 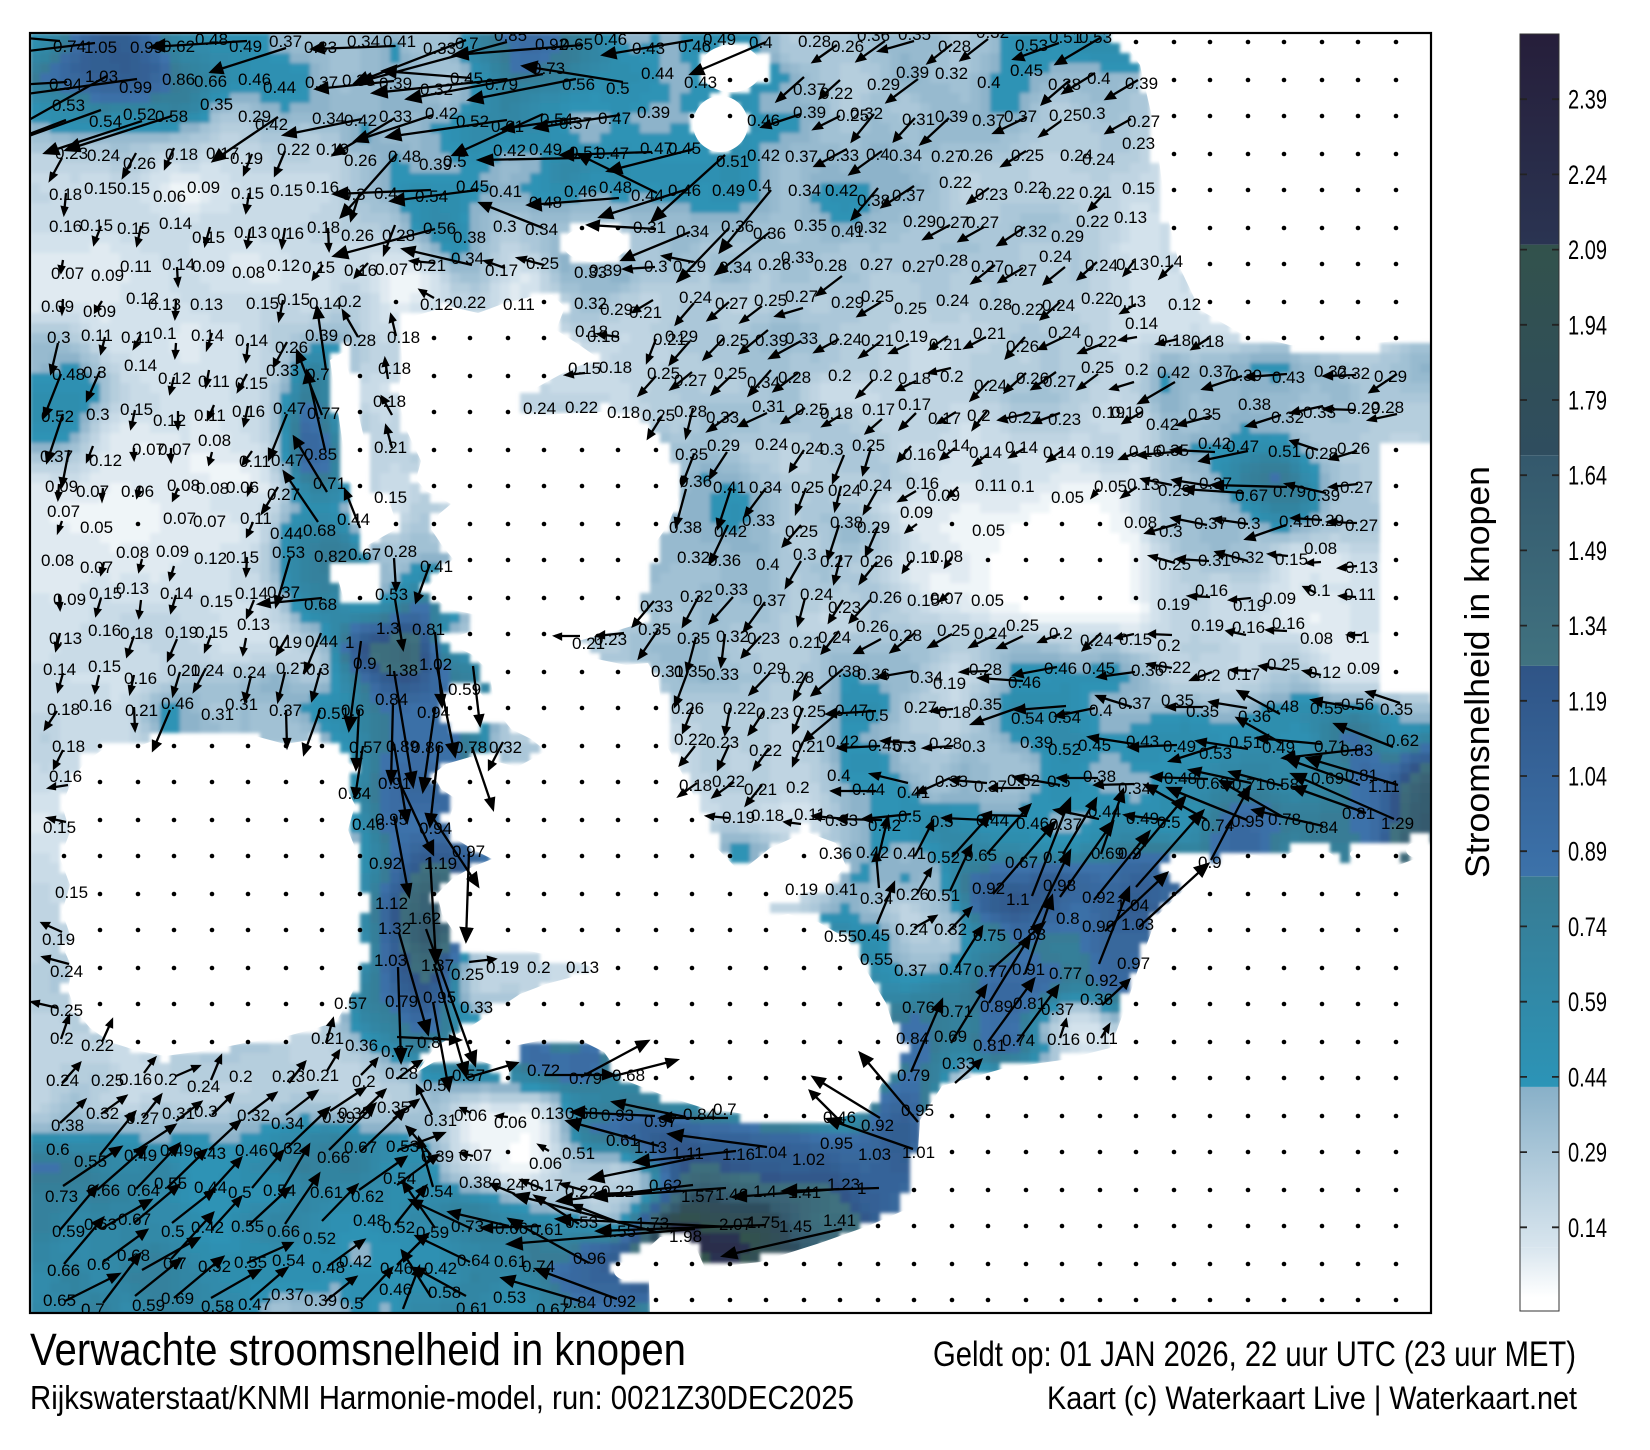 I want to click on svg-text: 0.69, so click(x=1327, y=778).